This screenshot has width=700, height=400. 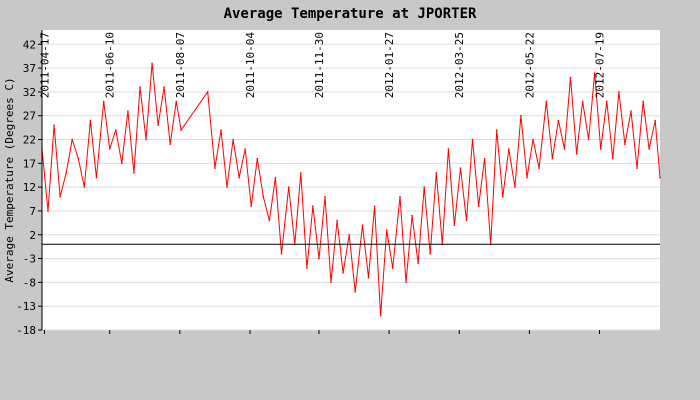 What do you see at coordinates (29, 44) in the screenshot?
I see `y-tick-label: 42` at bounding box center [29, 44].